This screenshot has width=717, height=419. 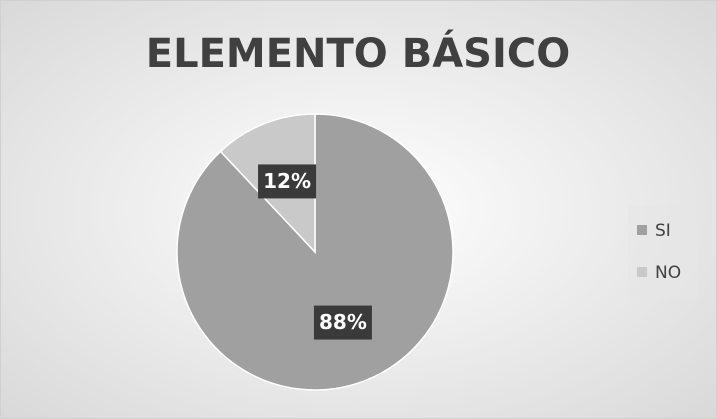 What do you see at coordinates (358, 53) in the screenshot?
I see `chart-title: ELEMENTO BÁSICO` at bounding box center [358, 53].